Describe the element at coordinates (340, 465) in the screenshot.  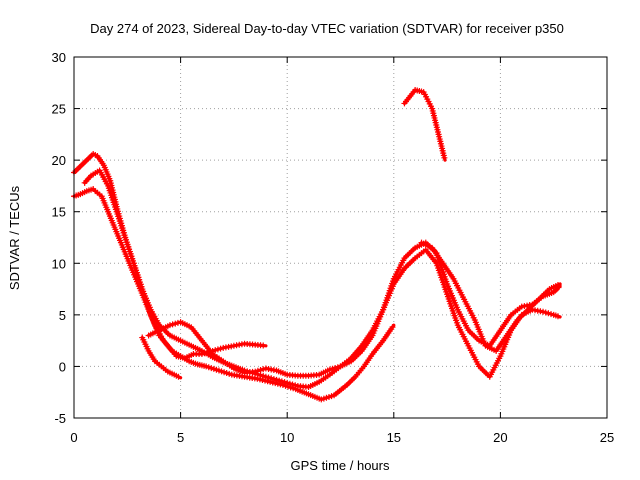
I see `x-axis-title: GPS time / hours` at that location.